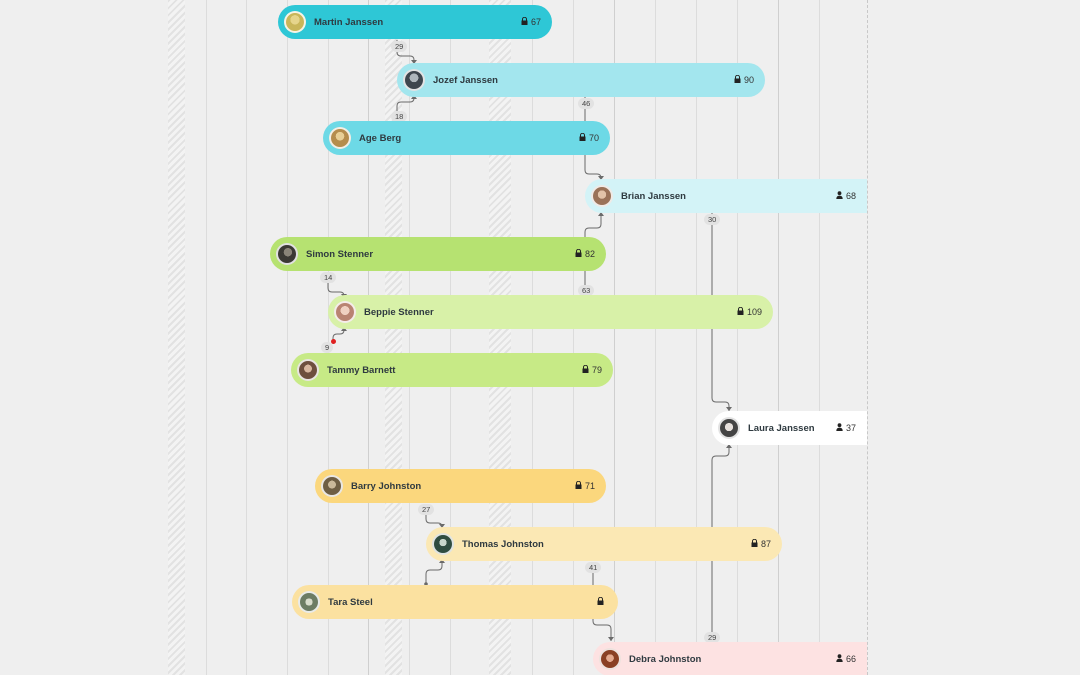 This screenshot has height=675, width=1080. What do you see at coordinates (380, 138) in the screenshot?
I see `person-name: Age Berg` at bounding box center [380, 138].